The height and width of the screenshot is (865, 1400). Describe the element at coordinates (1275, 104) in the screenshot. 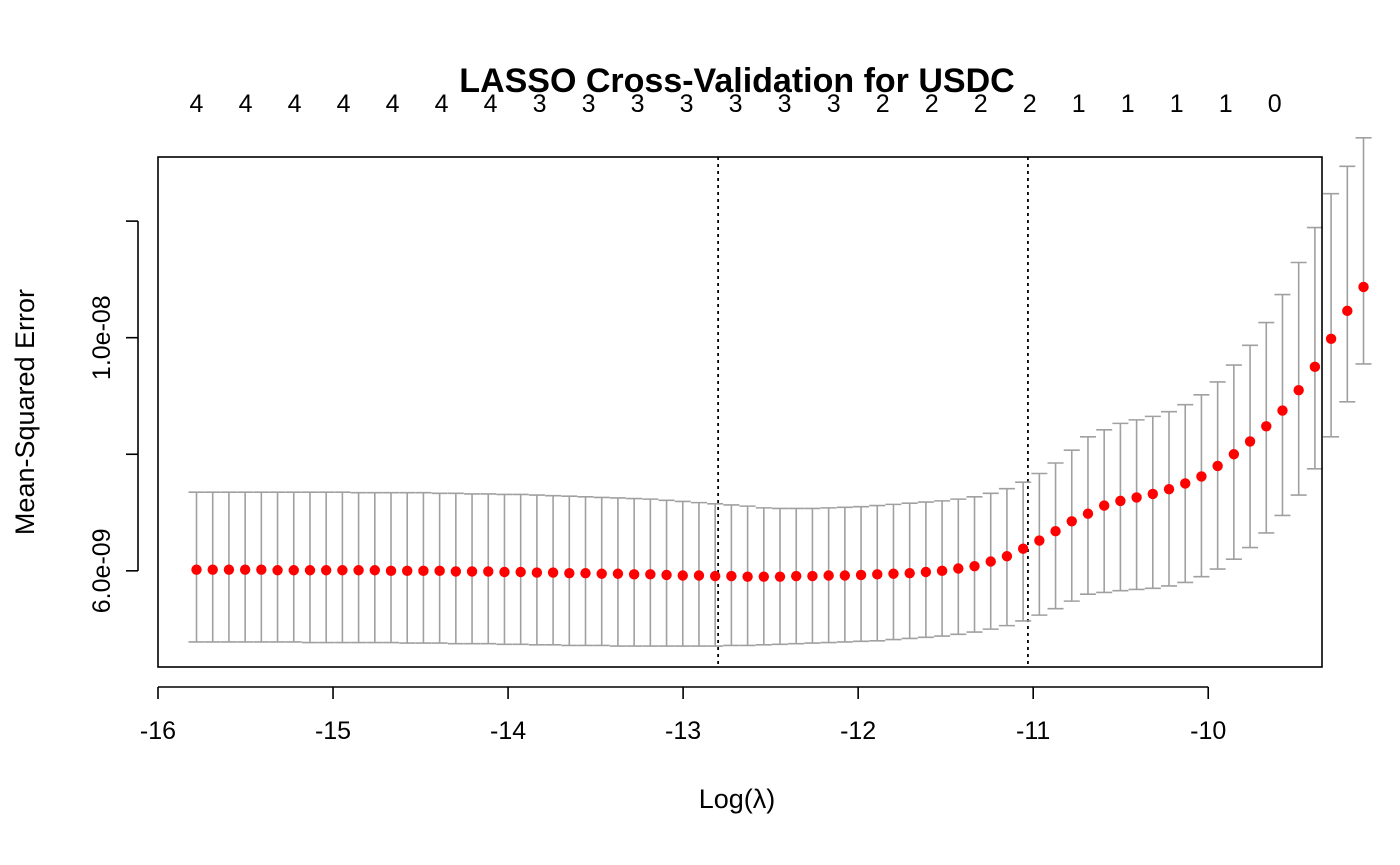

I see `top-count-22: 0` at that location.